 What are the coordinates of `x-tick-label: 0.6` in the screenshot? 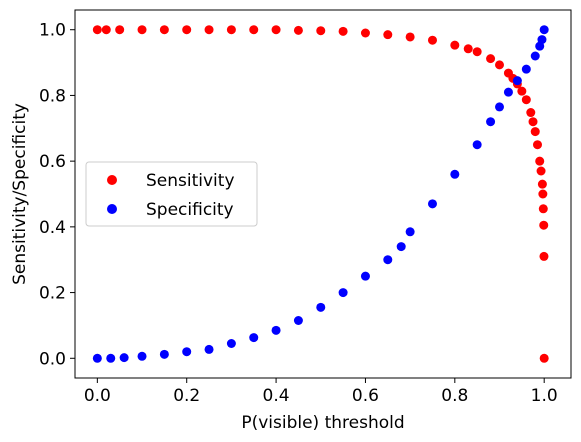 It's located at (365, 396).